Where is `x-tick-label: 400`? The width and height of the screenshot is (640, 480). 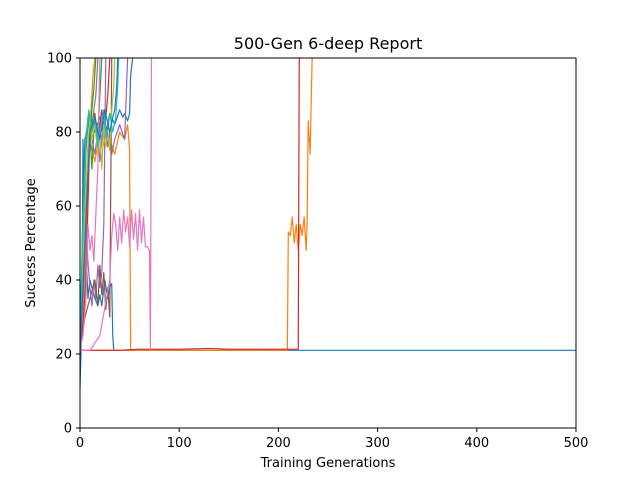
x-tick-label: 400 is located at coordinates (476, 443).